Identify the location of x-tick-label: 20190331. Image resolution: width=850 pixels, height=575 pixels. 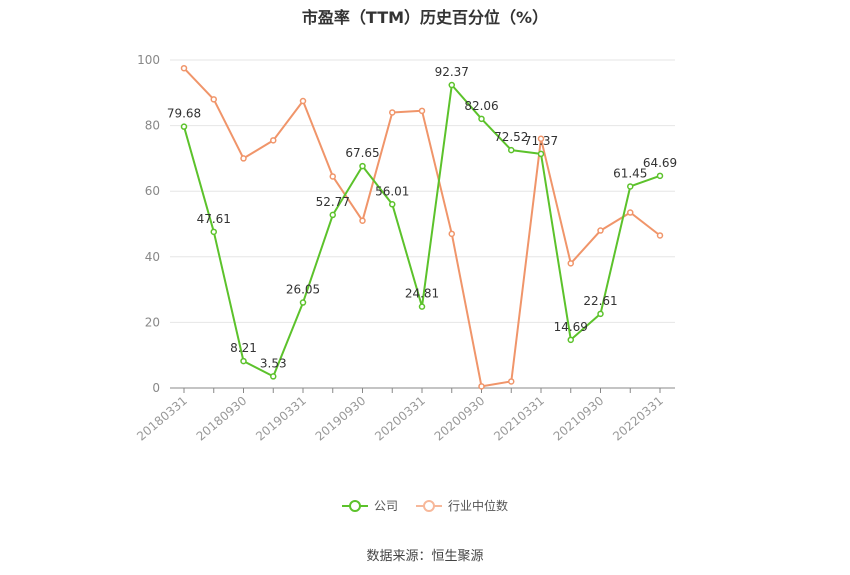
(281, 419).